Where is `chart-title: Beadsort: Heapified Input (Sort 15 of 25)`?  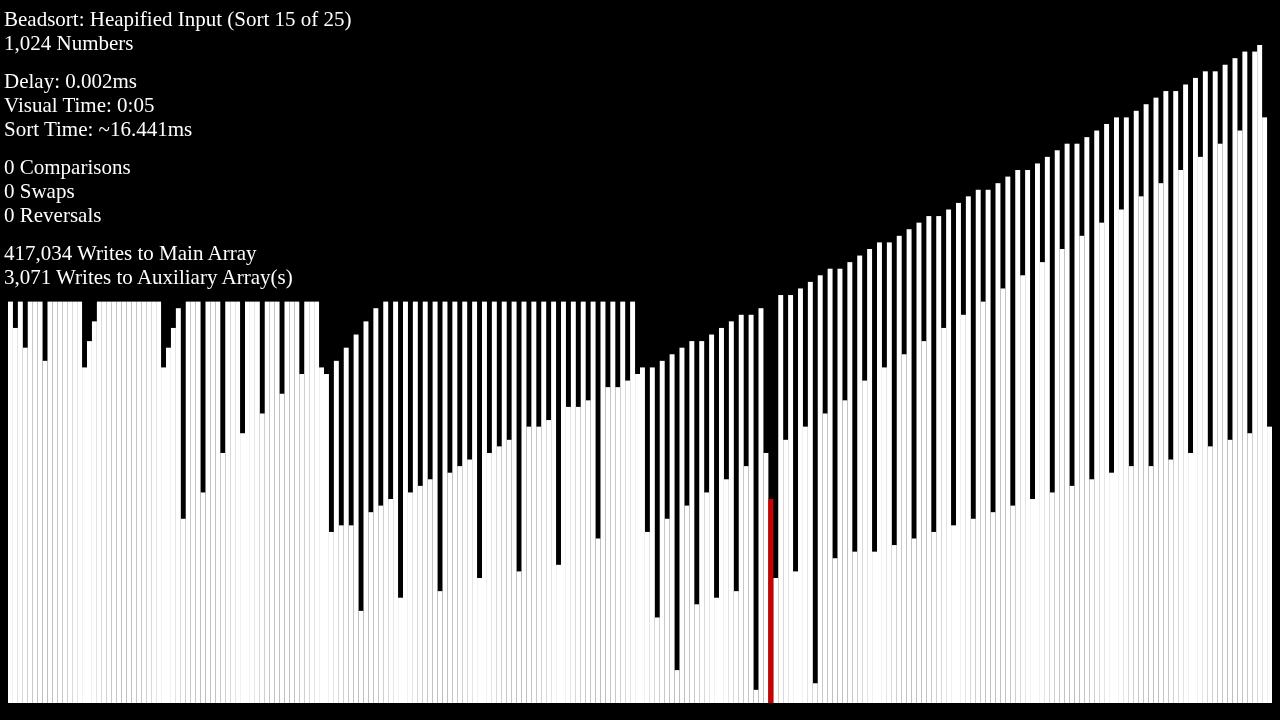
chart-title: Beadsort: Heapified Input (Sort 15 of 25) is located at coordinates (178, 19).